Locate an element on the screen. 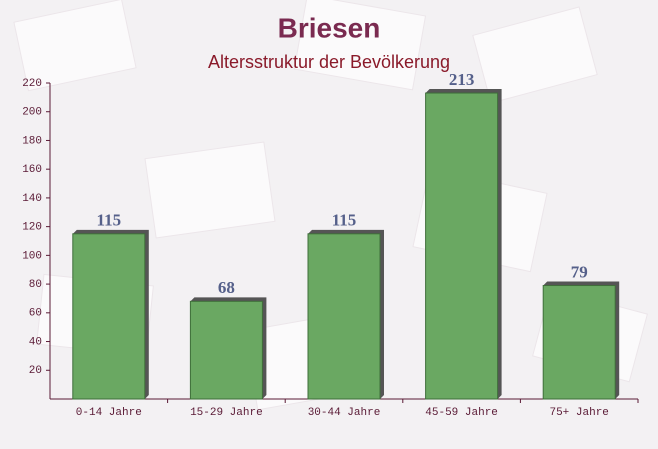 The image size is (658, 449). y-tick-label: 80 is located at coordinates (35, 285).